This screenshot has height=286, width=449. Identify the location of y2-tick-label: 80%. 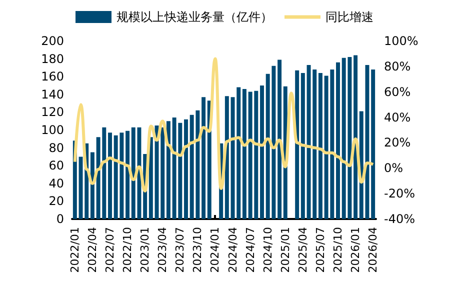
(397, 66).